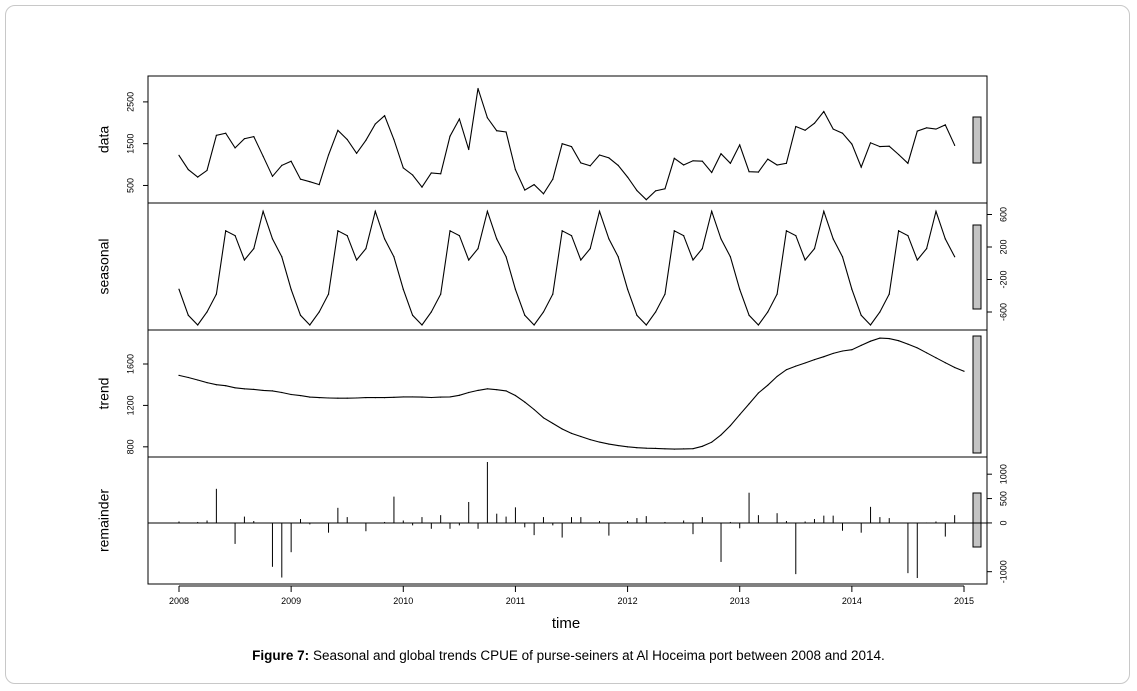 Image resolution: width=1137 pixels, height=691 pixels. What do you see at coordinates (740, 601) in the screenshot?
I see `x-tick-label: 2013` at bounding box center [740, 601].